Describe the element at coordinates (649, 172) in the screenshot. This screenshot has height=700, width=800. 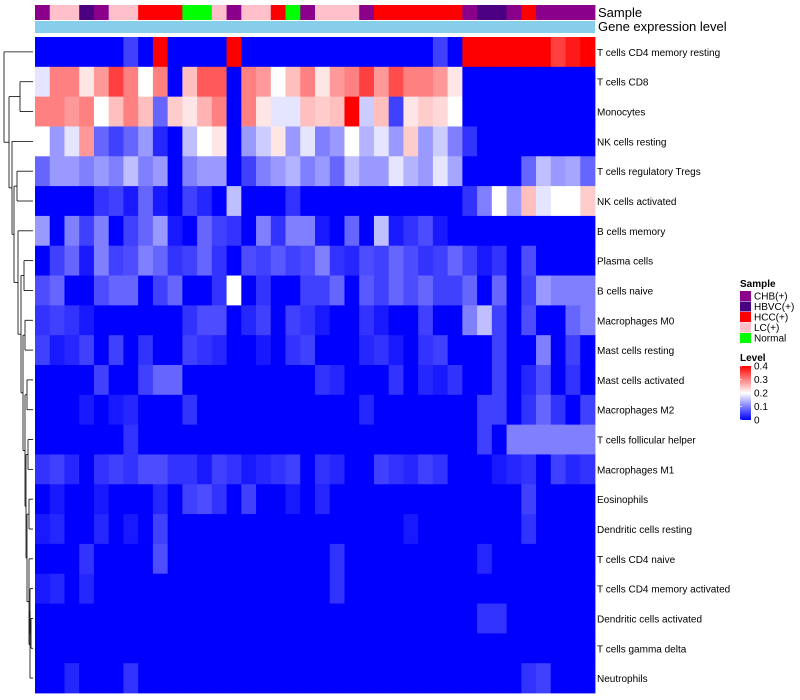
I see `row-label: T cells regulatory Tregs` at that location.